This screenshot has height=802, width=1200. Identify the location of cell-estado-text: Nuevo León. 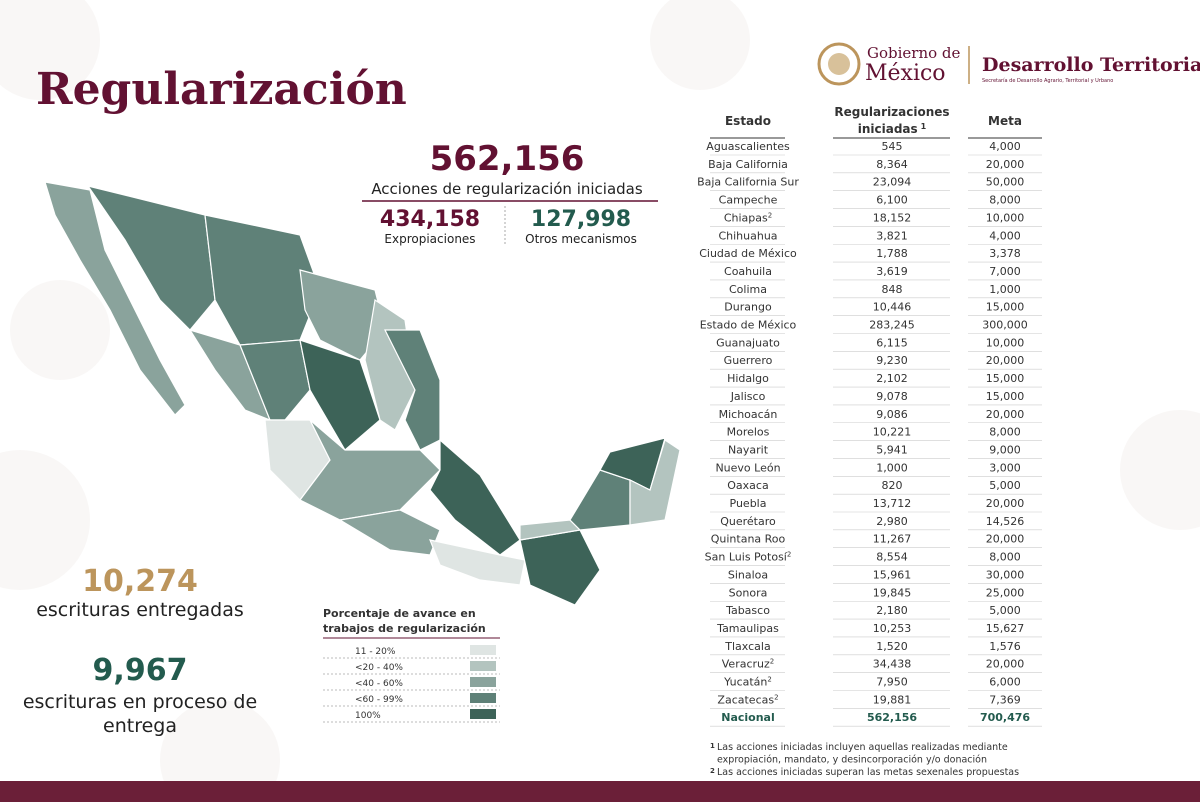
(747, 467).